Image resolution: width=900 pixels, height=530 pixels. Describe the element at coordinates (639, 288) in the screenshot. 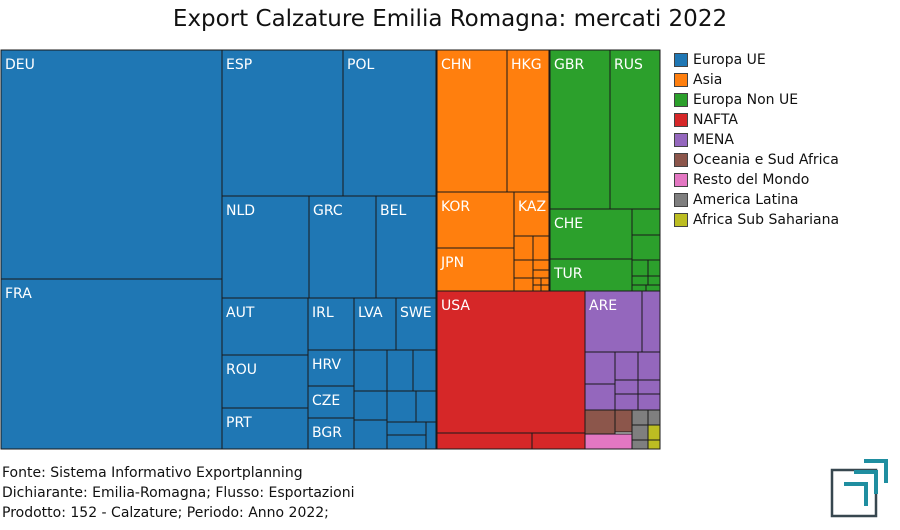

I see `treemap-cell-e7` at that location.